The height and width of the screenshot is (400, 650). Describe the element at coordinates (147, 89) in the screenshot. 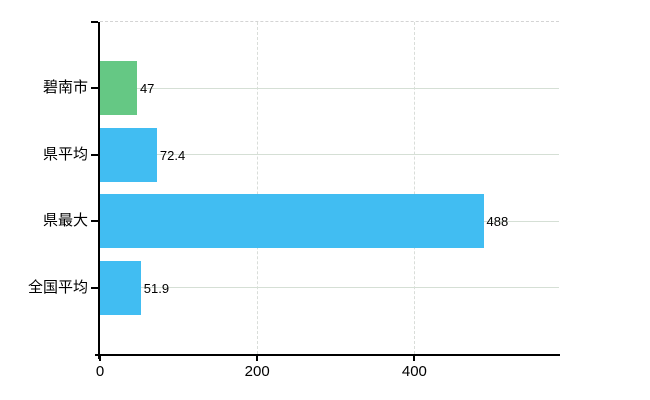

I see `bar-value-label: 47` at that location.